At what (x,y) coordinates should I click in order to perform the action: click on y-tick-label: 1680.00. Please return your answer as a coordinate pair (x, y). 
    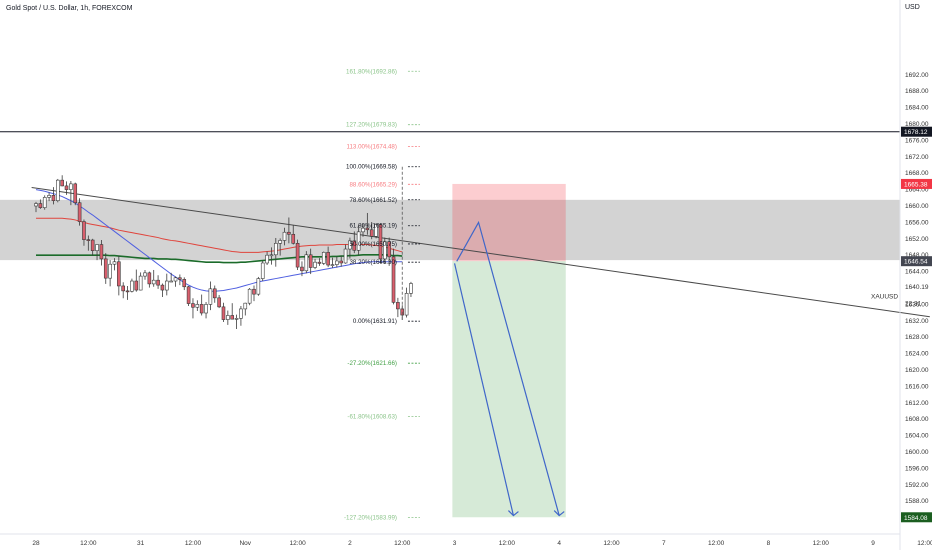
    Looking at the image, I should click on (917, 124).